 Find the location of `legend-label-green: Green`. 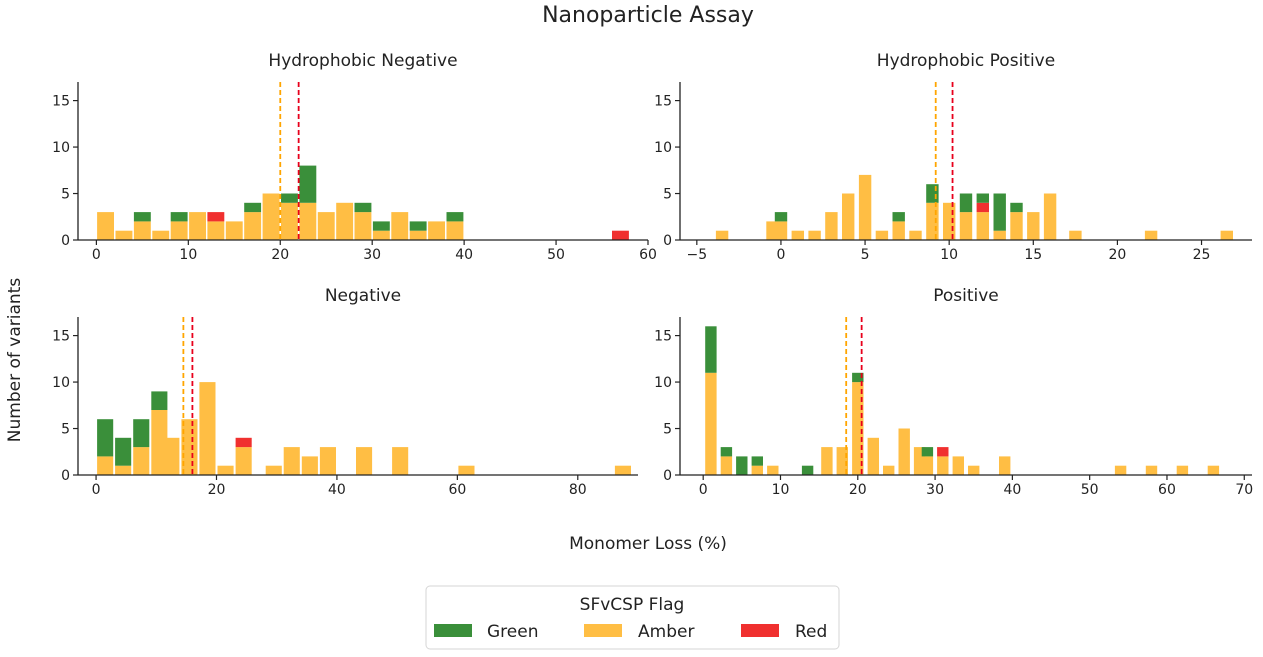

legend-label-green: Green is located at coordinates (512, 632).